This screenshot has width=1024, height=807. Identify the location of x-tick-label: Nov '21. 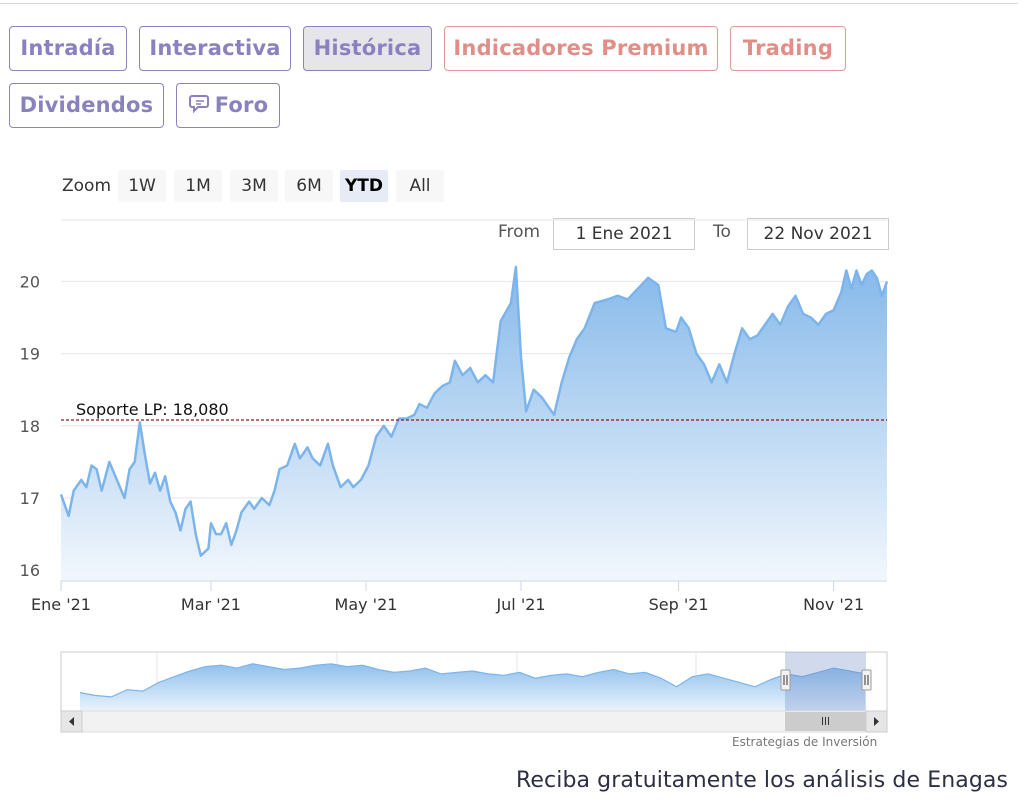
(833, 604).